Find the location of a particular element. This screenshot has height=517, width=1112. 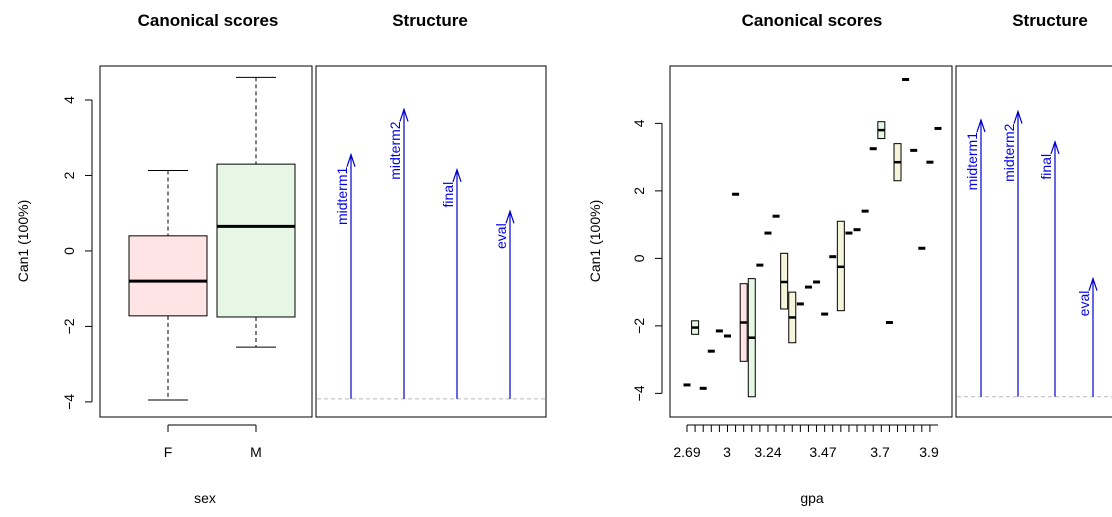

x-tick-label: M is located at coordinates (256, 452).